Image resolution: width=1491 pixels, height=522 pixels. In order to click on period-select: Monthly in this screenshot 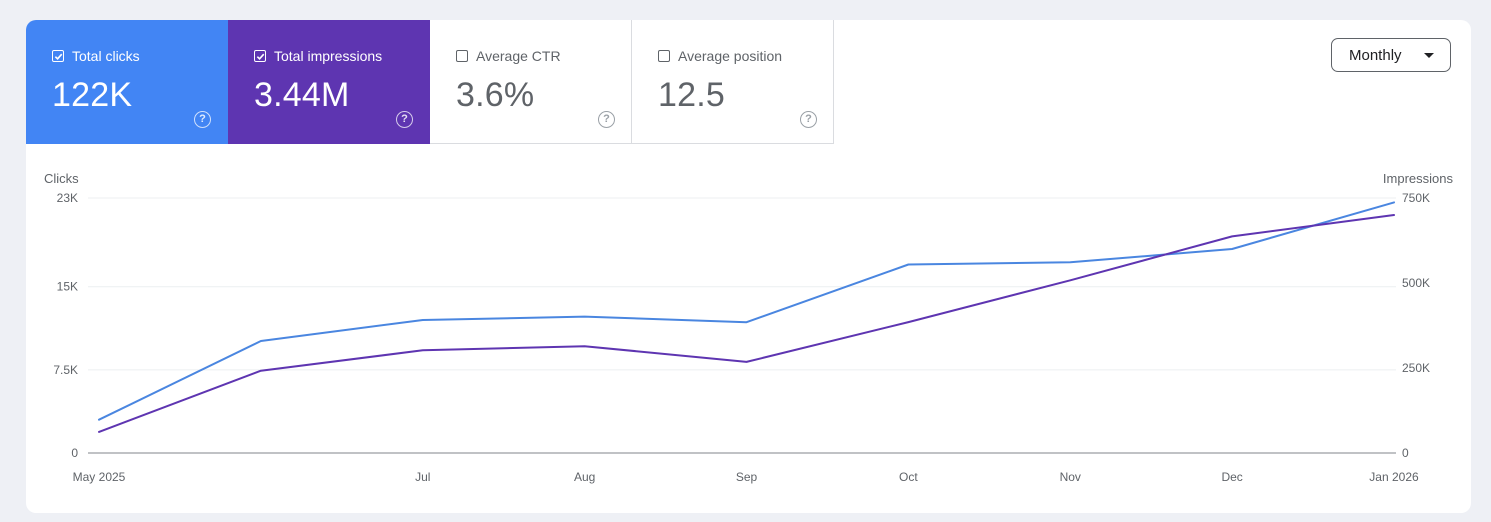, I will do `click(1391, 55)`.